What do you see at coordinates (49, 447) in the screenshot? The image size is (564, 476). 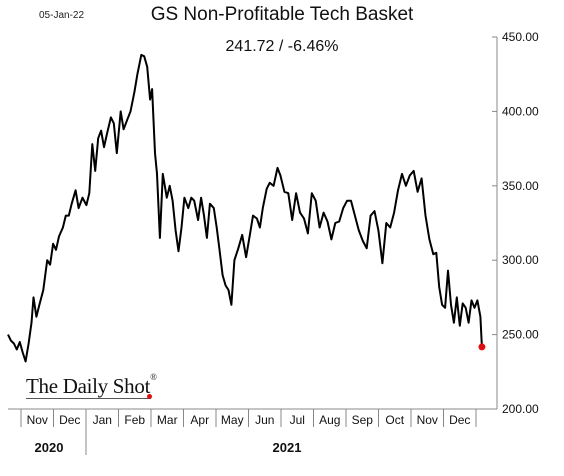 I see `x-year-label: 2020` at bounding box center [49, 447].